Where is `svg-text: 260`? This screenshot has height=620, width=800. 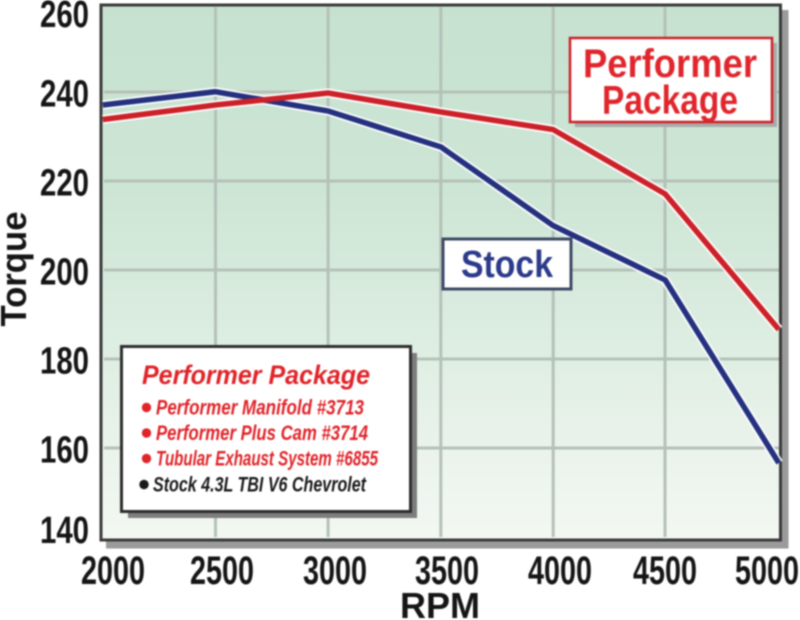
svg-text: 260 is located at coordinates (64, 18).